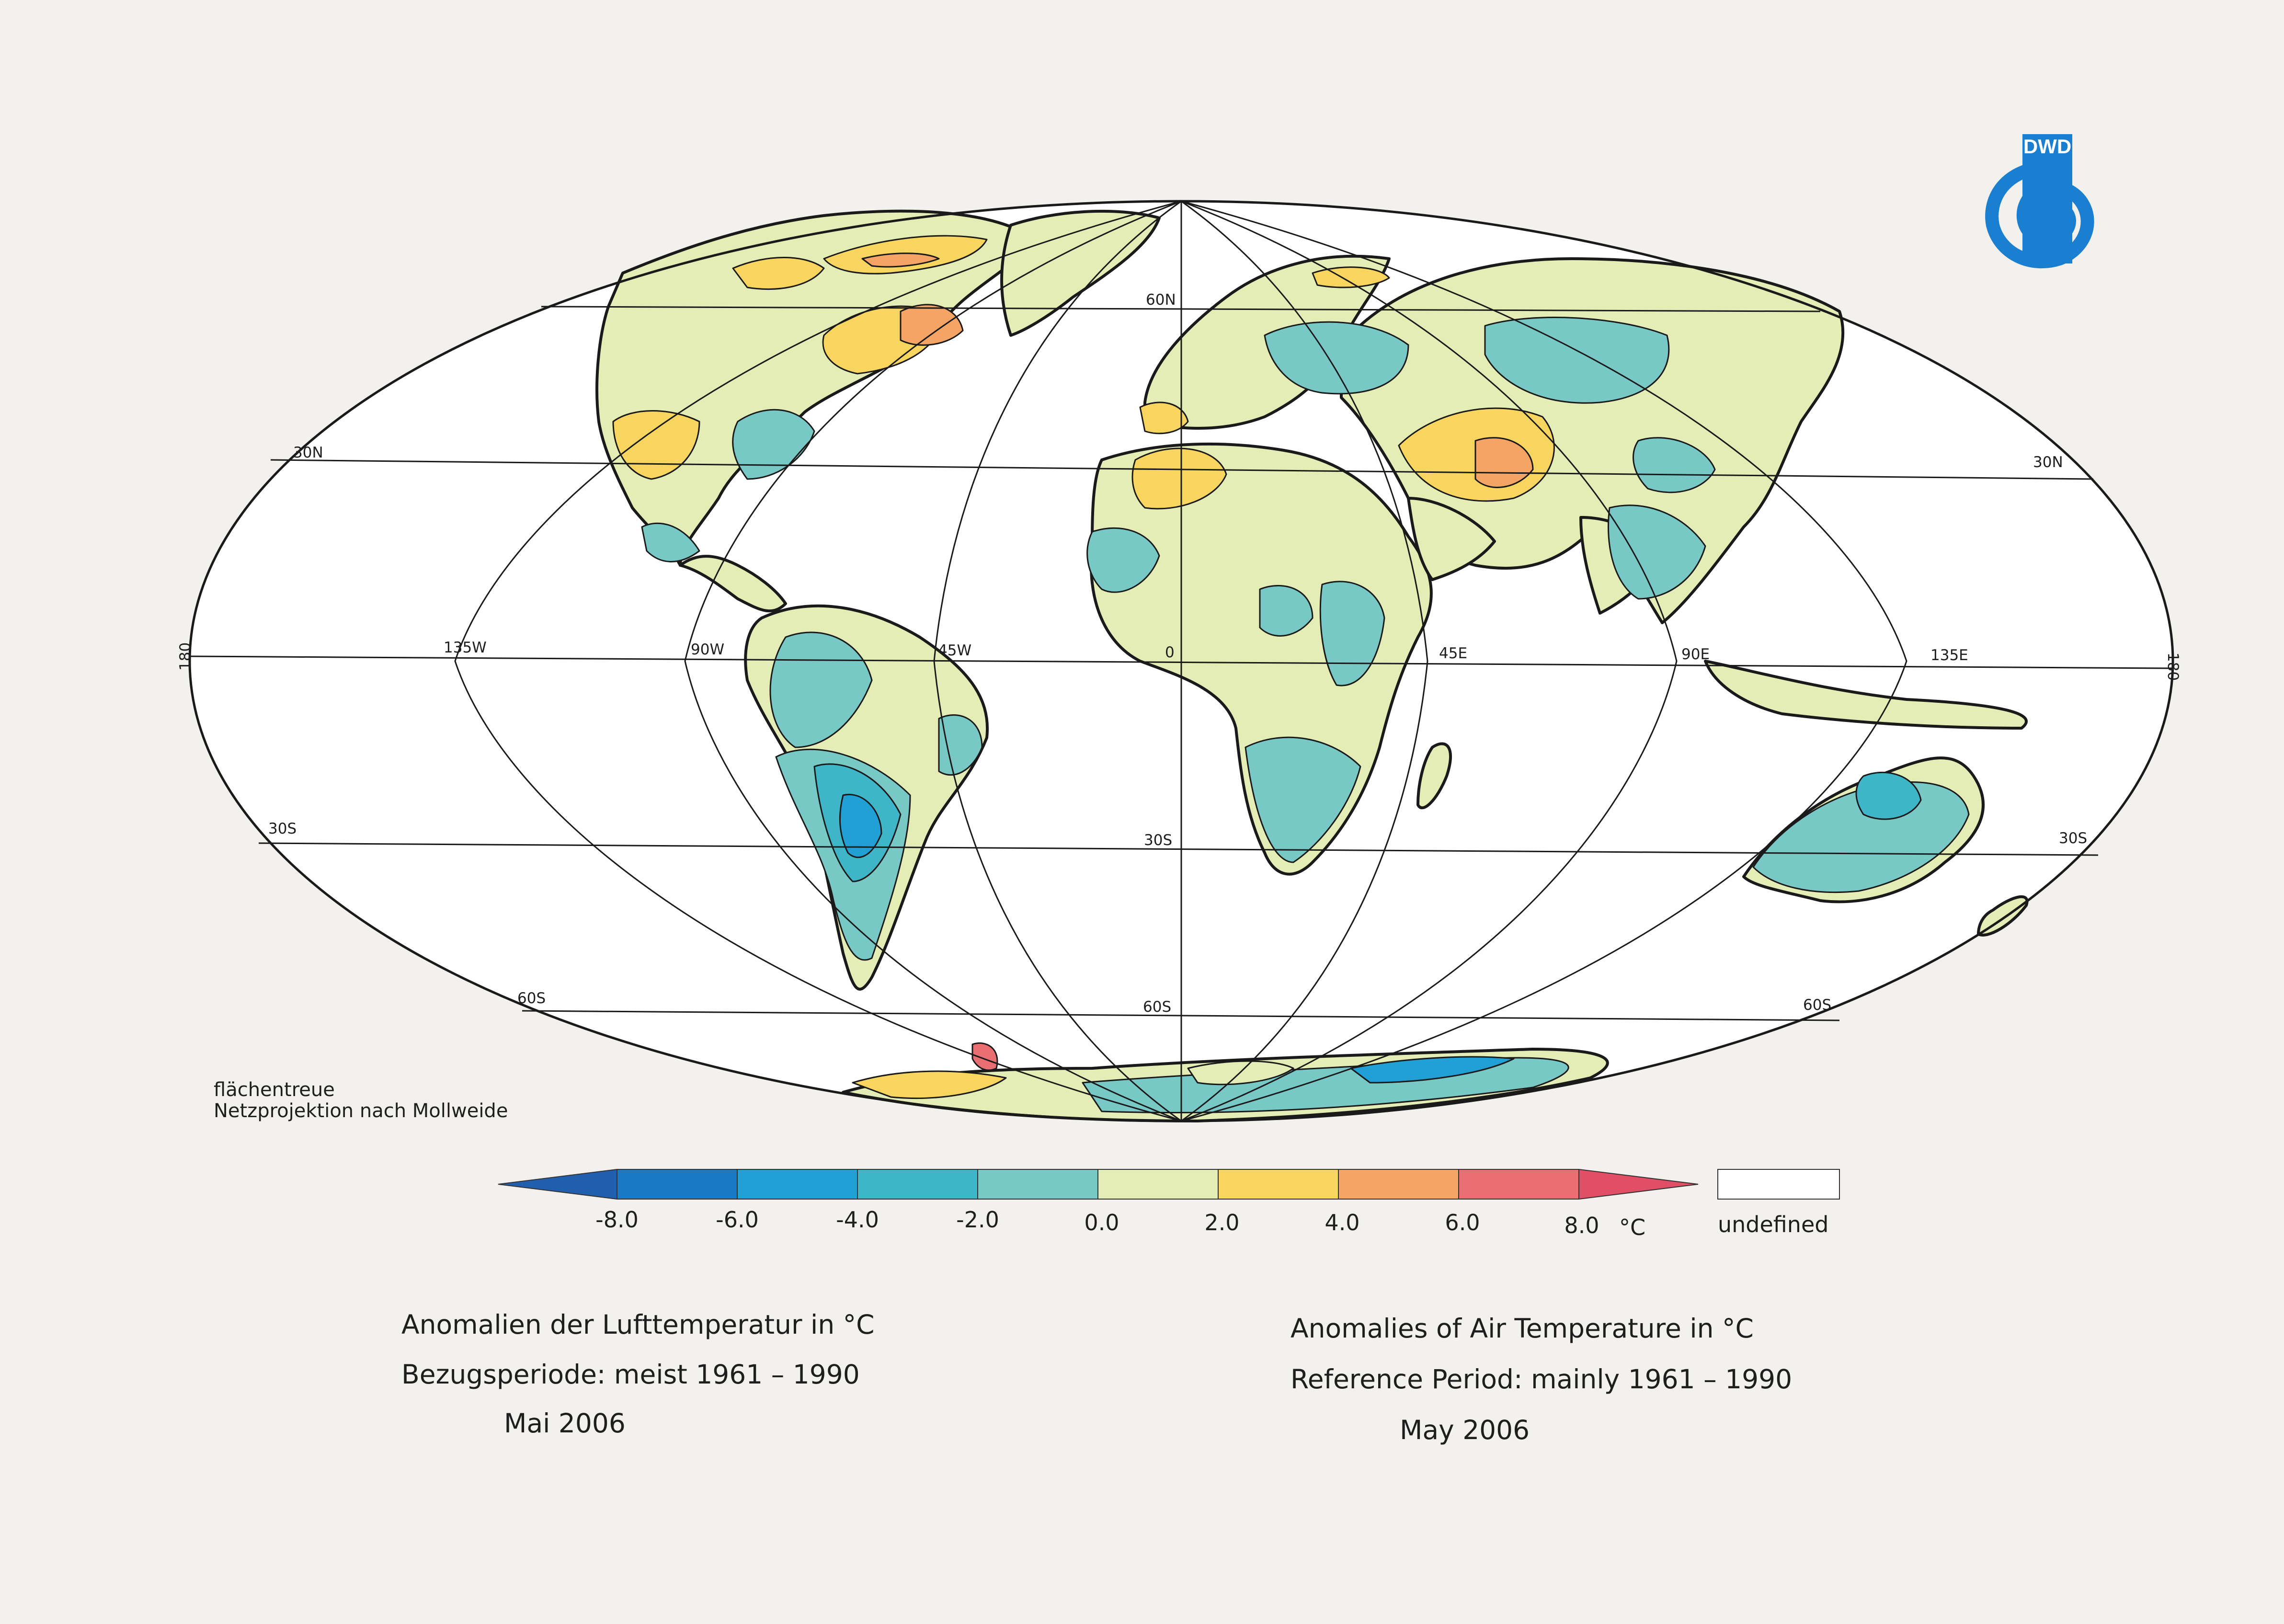 The image size is (2284, 1624). Describe the element at coordinates (1773, 1224) in the screenshot. I see `legend-undefined-label: undefined` at that location.